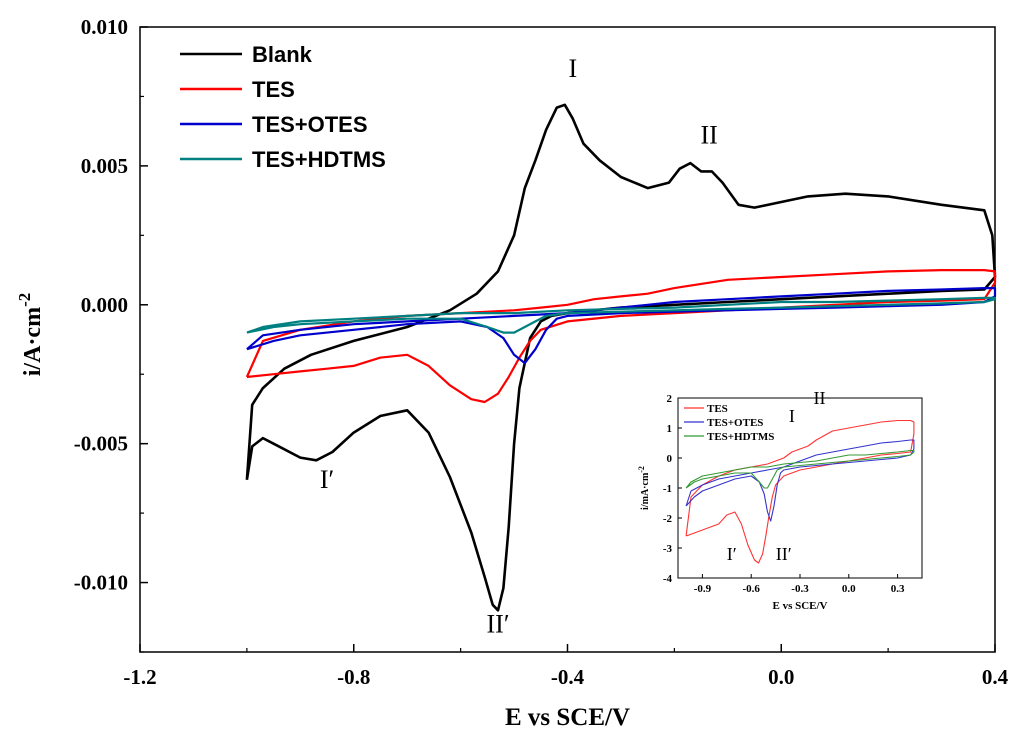 This screenshot has width=1024, height=744. What do you see at coordinates (820, 398) in the screenshot?
I see `inset-peak-annotation: II` at bounding box center [820, 398].